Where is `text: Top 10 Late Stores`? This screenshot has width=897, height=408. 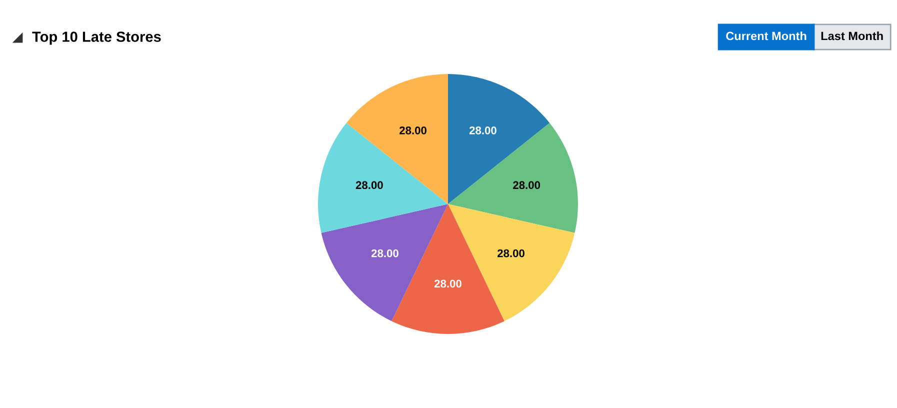 text: Top 10 Late Stores is located at coordinates (96, 38).